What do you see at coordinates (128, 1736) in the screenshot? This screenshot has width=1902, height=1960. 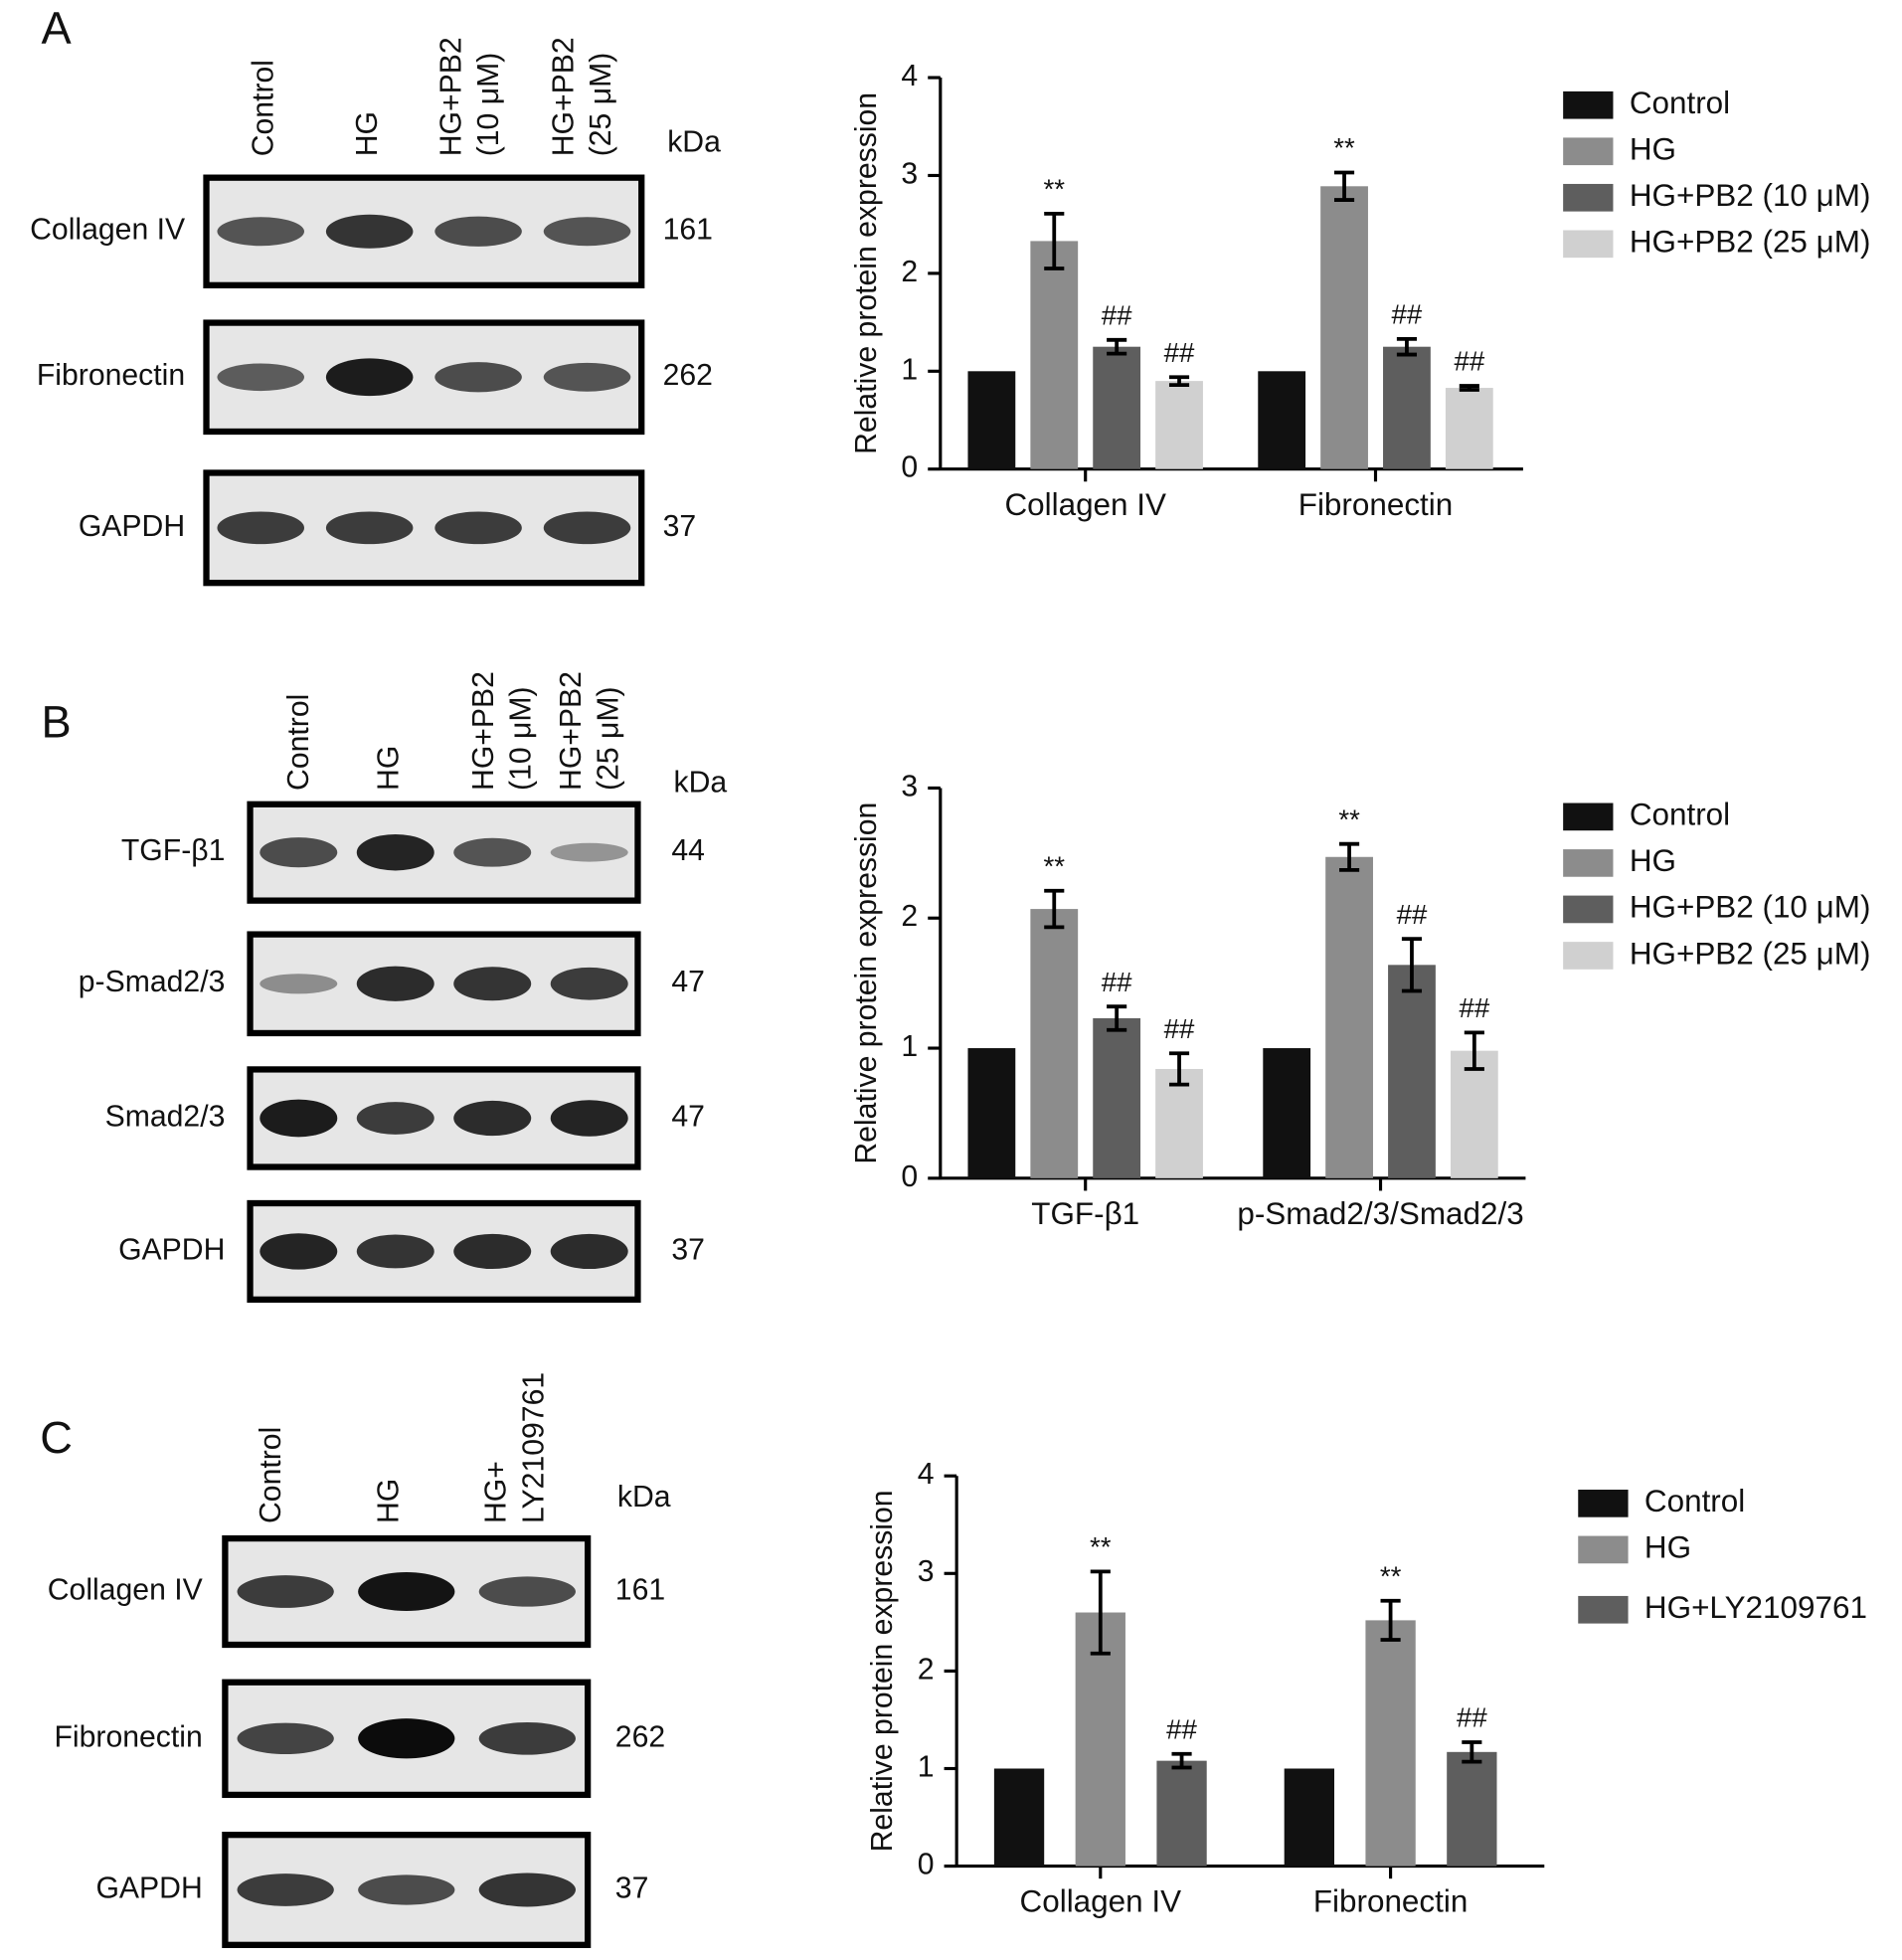 I see `blot-label: Fibronectin` at bounding box center [128, 1736].